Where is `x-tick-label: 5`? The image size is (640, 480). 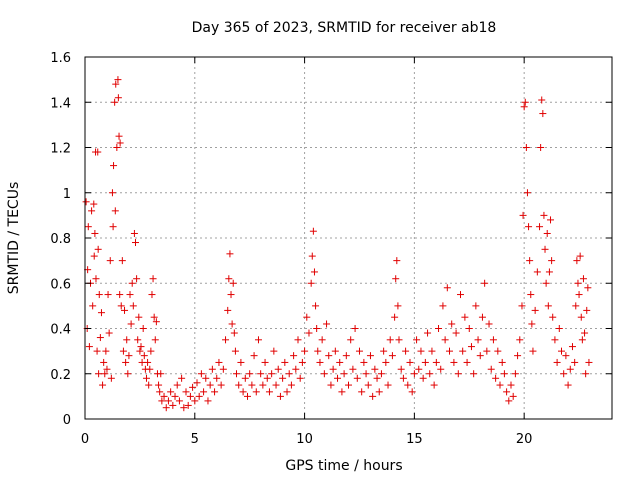
x-tick-label: 5 is located at coordinates (195, 439).